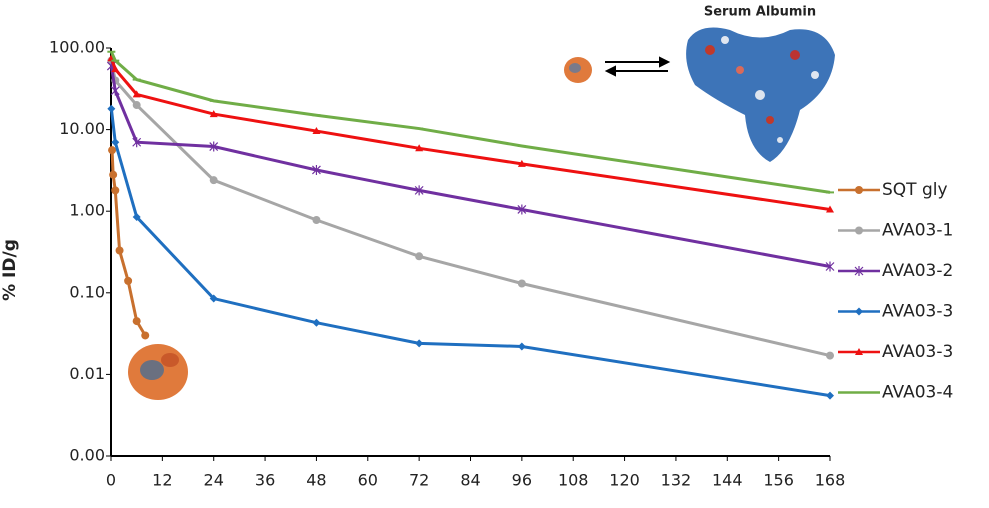  I want to click on x-tick-label: 48, so click(316, 480).